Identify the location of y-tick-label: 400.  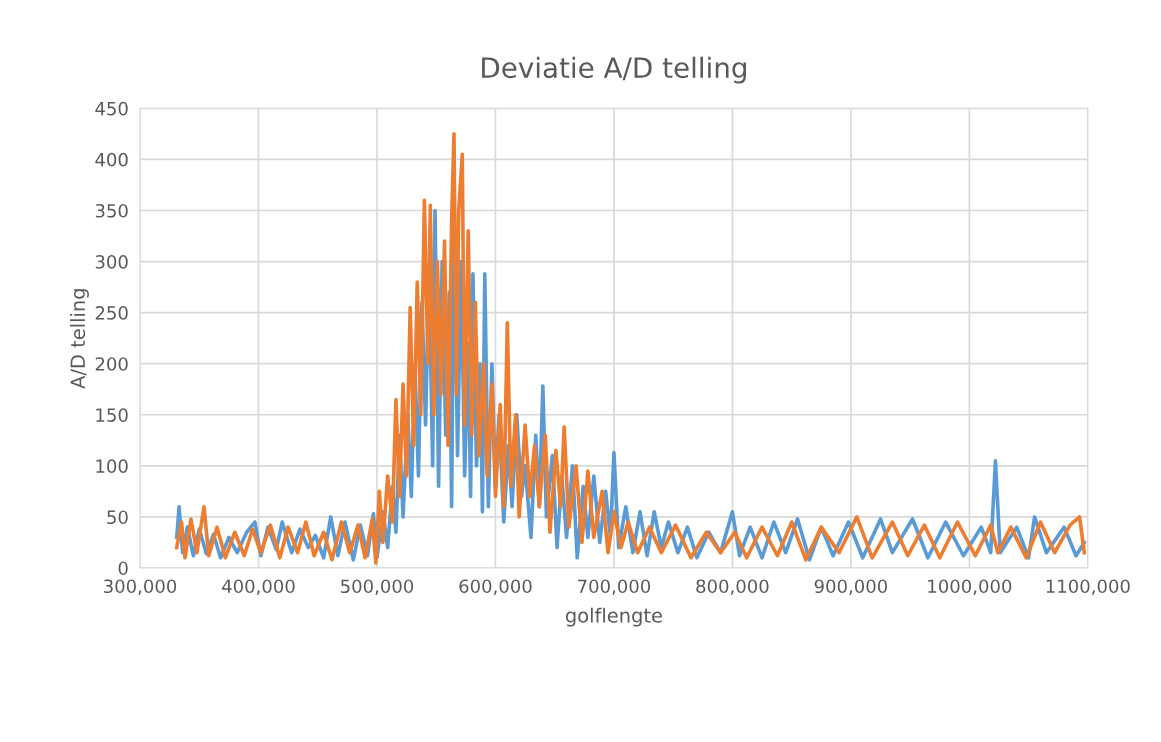
(111, 159).